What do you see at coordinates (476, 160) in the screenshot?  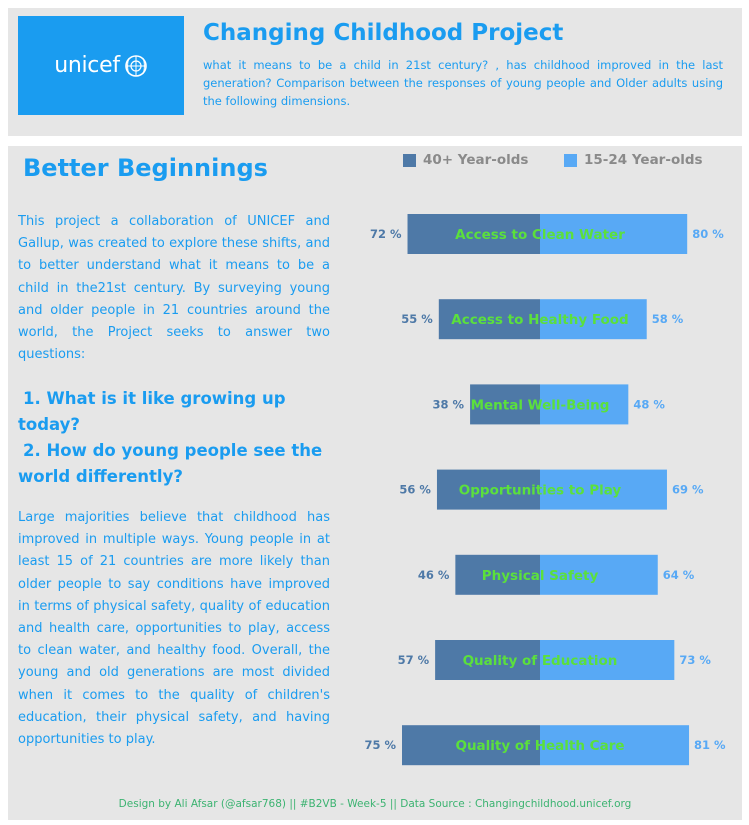 I see `legend-label-older: 40+ Year-olds` at bounding box center [476, 160].